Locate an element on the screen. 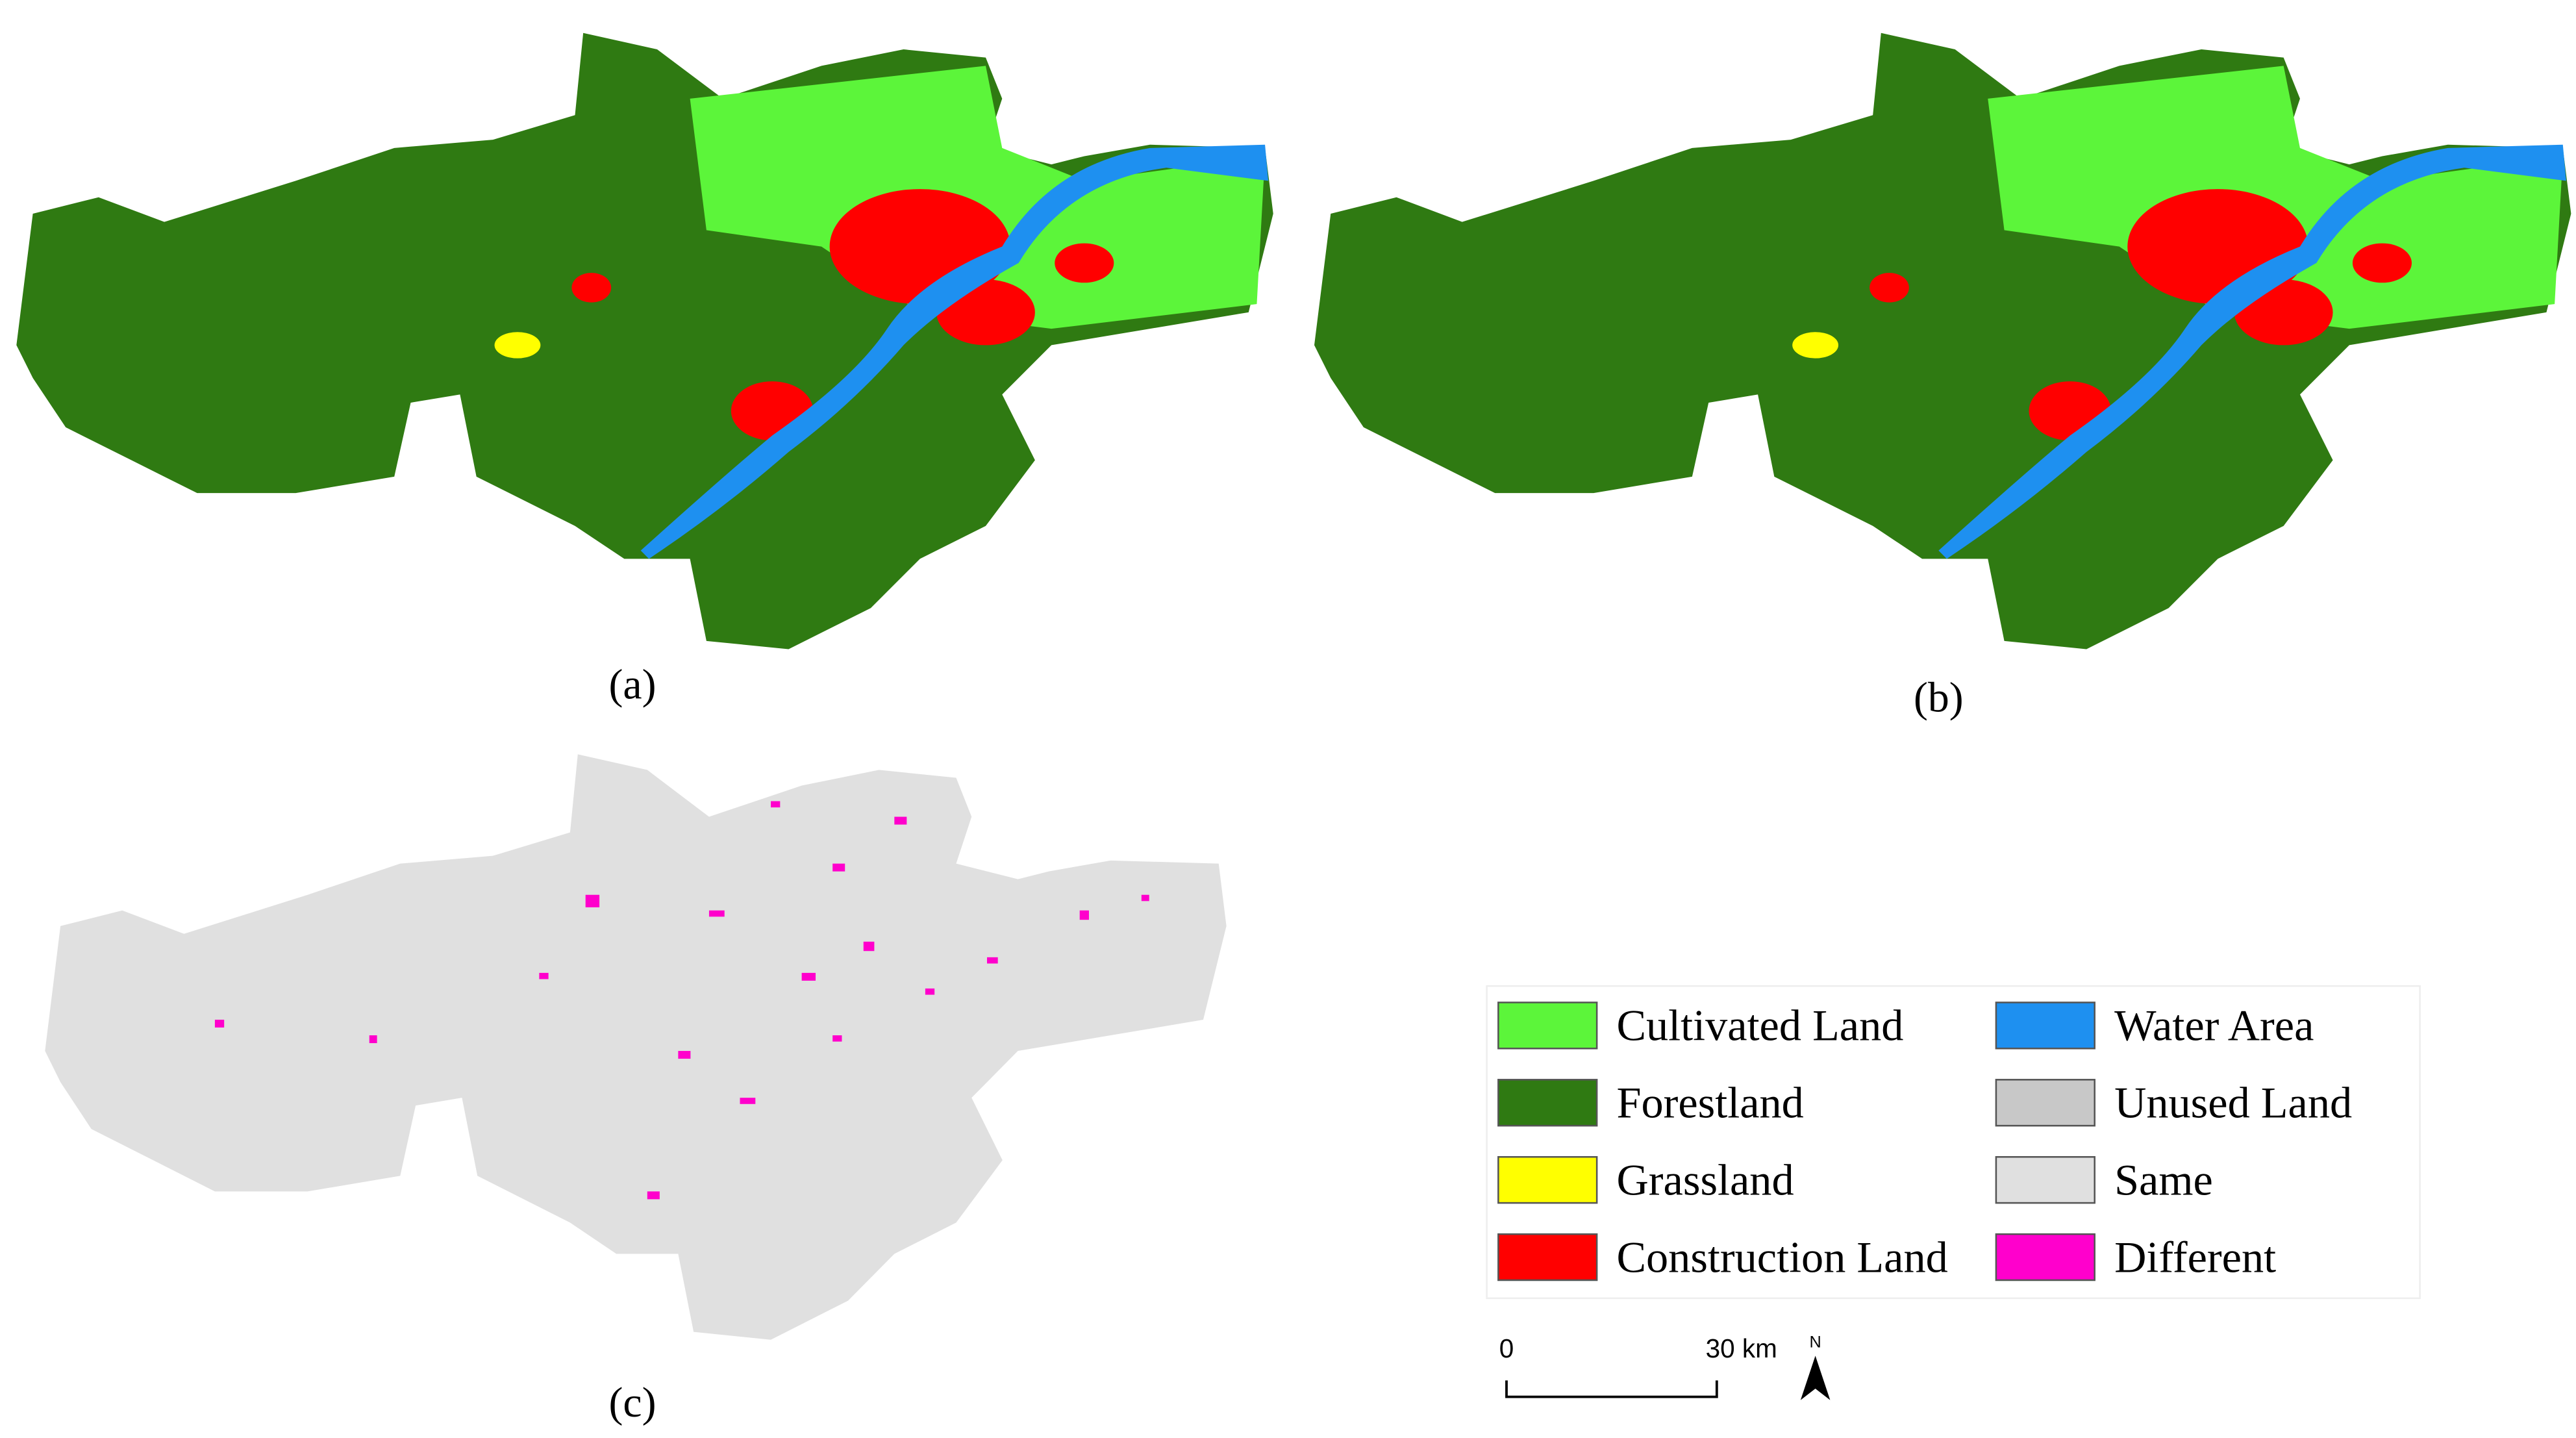 The width and height of the screenshot is (2576, 1438). scale-start: 0 is located at coordinates (1506, 1348).